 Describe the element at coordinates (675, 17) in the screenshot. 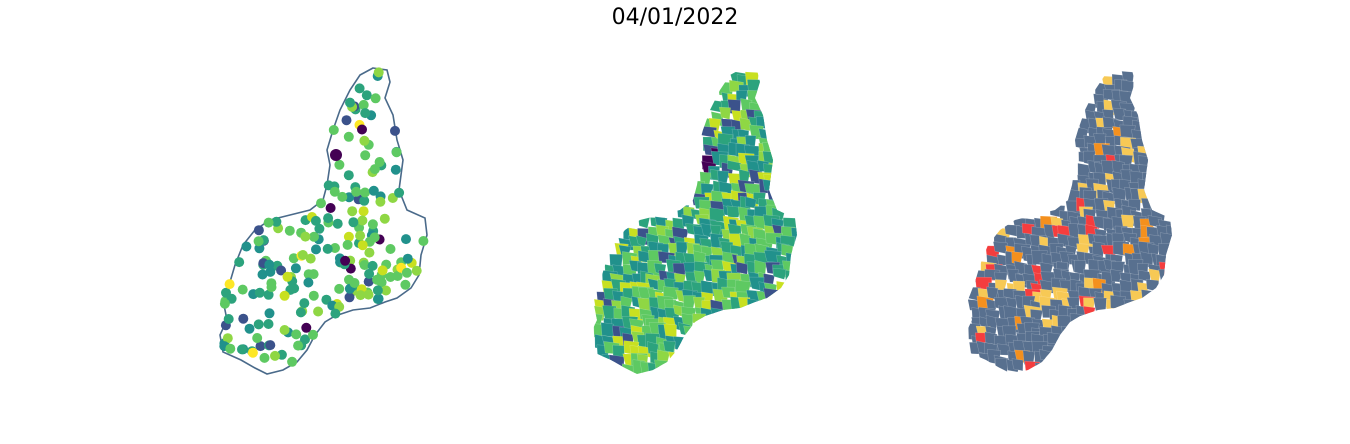

I see `figure-title: 04/01/2022` at that location.